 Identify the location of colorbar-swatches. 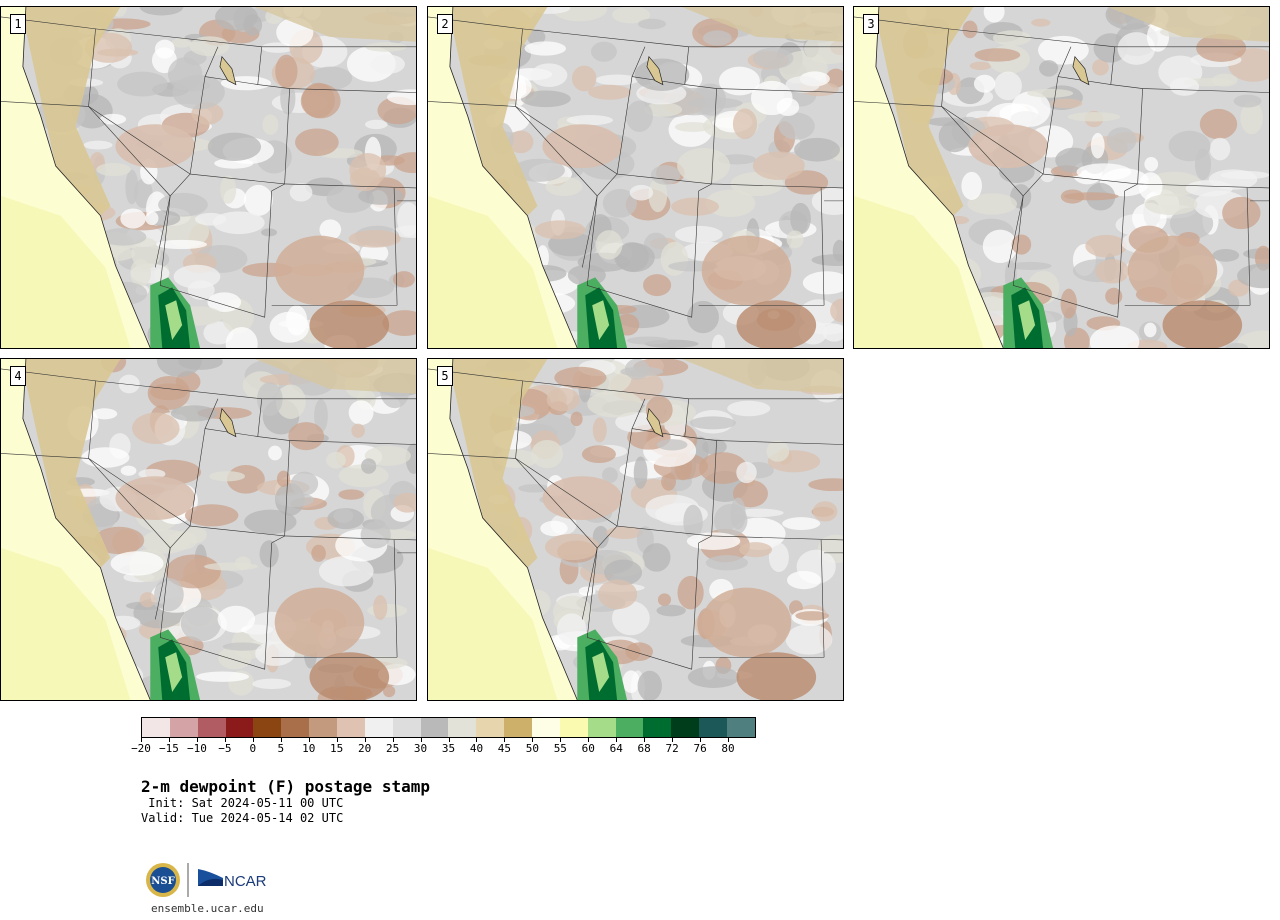
(448, 727).